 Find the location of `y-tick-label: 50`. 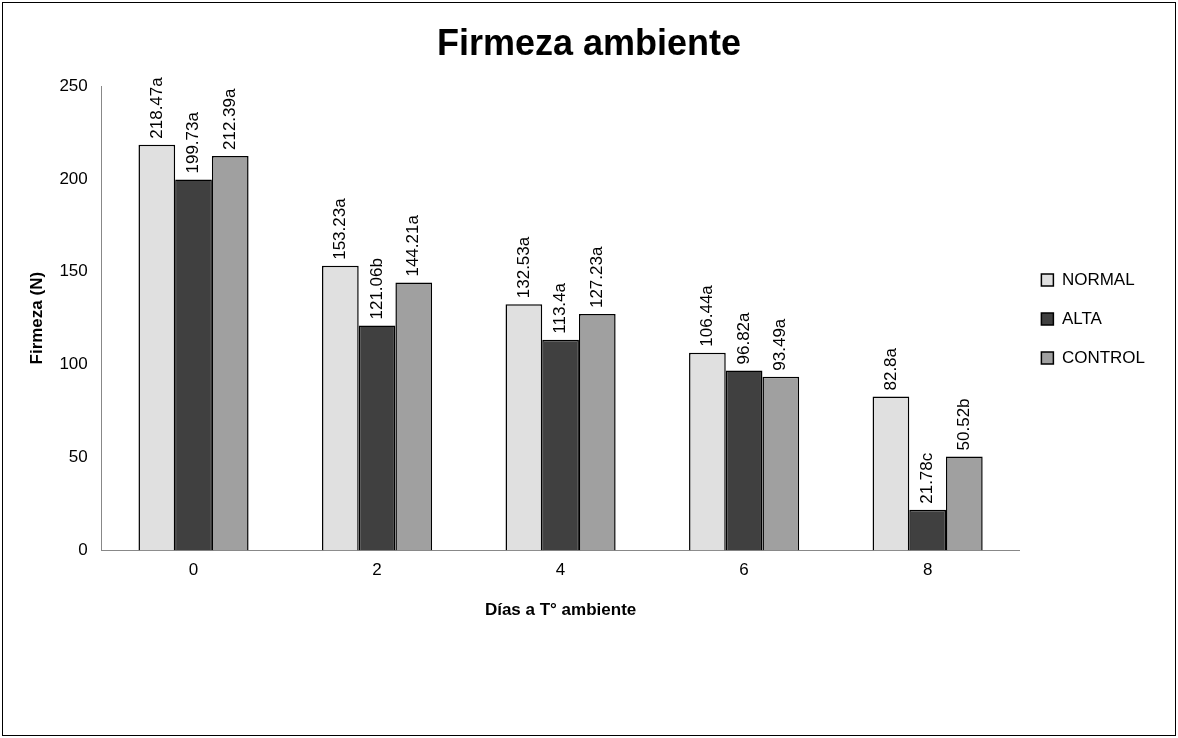

y-tick-label: 50 is located at coordinates (78, 457).